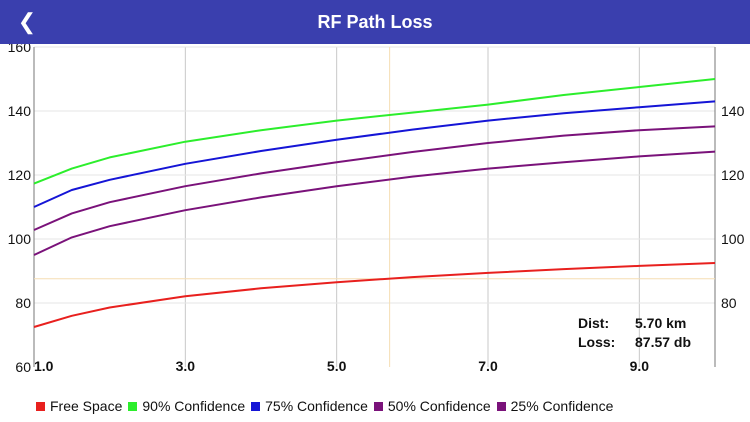  I want to click on y-tick-label-left: 160, so click(20, 49).